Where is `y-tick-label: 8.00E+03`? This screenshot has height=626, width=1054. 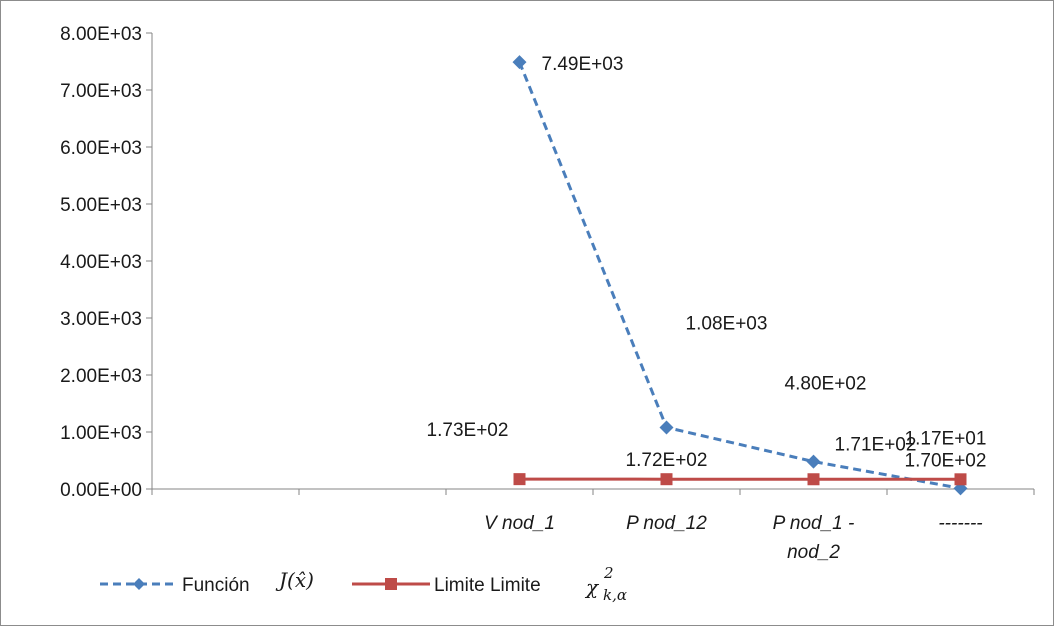
y-tick-label: 8.00E+03 is located at coordinates (101, 34).